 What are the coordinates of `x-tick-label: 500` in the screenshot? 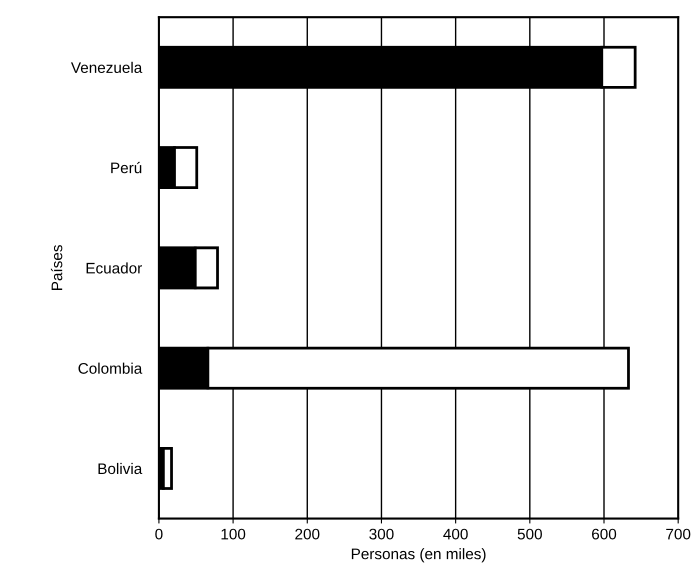 It's located at (530, 534).